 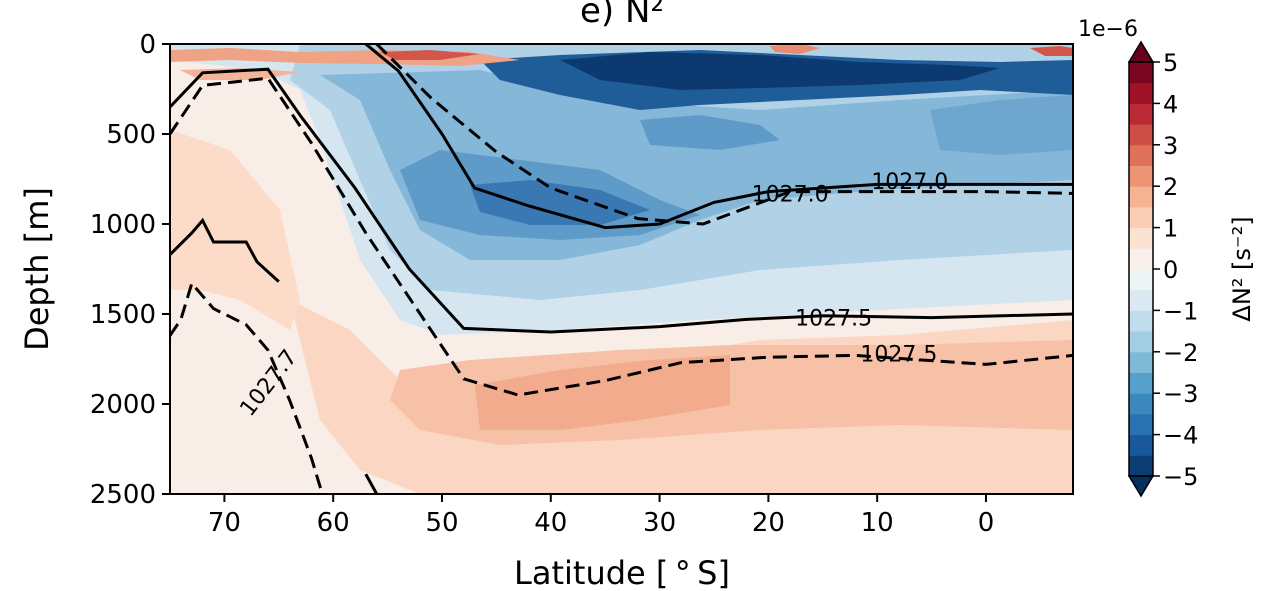 What do you see at coordinates (123, 225) in the screenshot?
I see `y-tick-label: 1000` at bounding box center [123, 225].